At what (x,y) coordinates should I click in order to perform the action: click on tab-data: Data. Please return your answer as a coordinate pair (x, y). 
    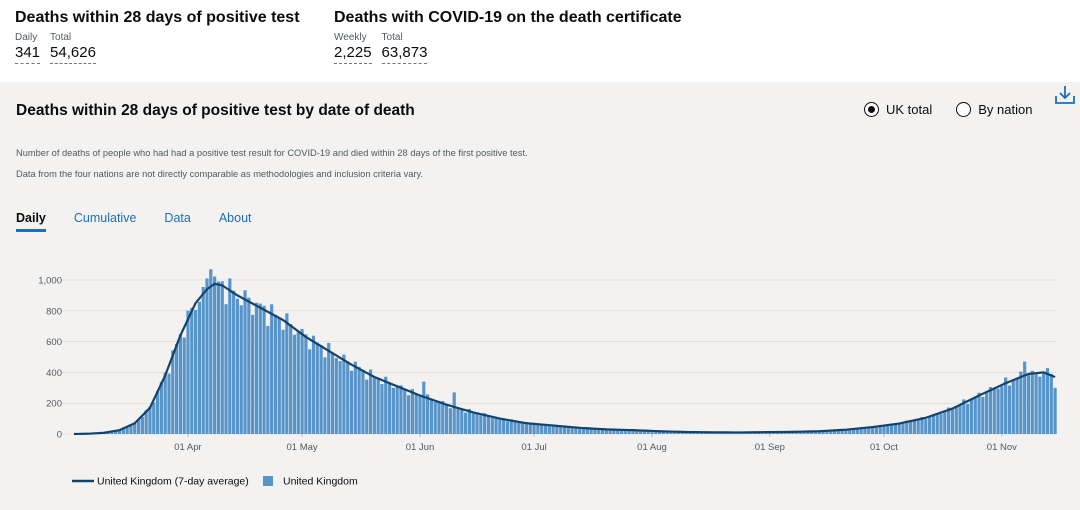
    Looking at the image, I should click on (177, 218).